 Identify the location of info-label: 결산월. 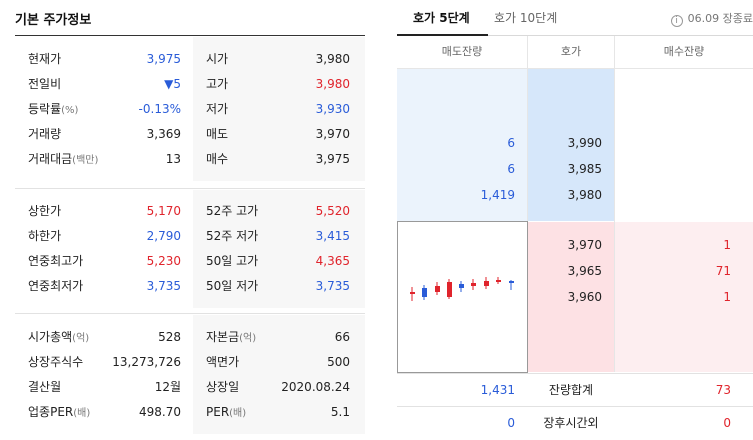
(45, 387).